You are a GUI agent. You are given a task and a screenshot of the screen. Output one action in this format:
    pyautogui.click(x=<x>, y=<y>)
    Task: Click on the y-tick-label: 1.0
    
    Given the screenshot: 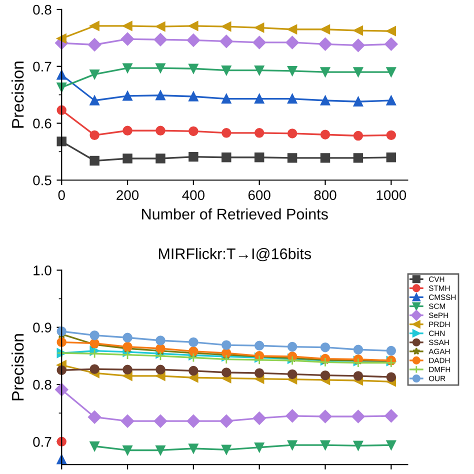 What is the action you would take?
    pyautogui.click(x=43, y=271)
    